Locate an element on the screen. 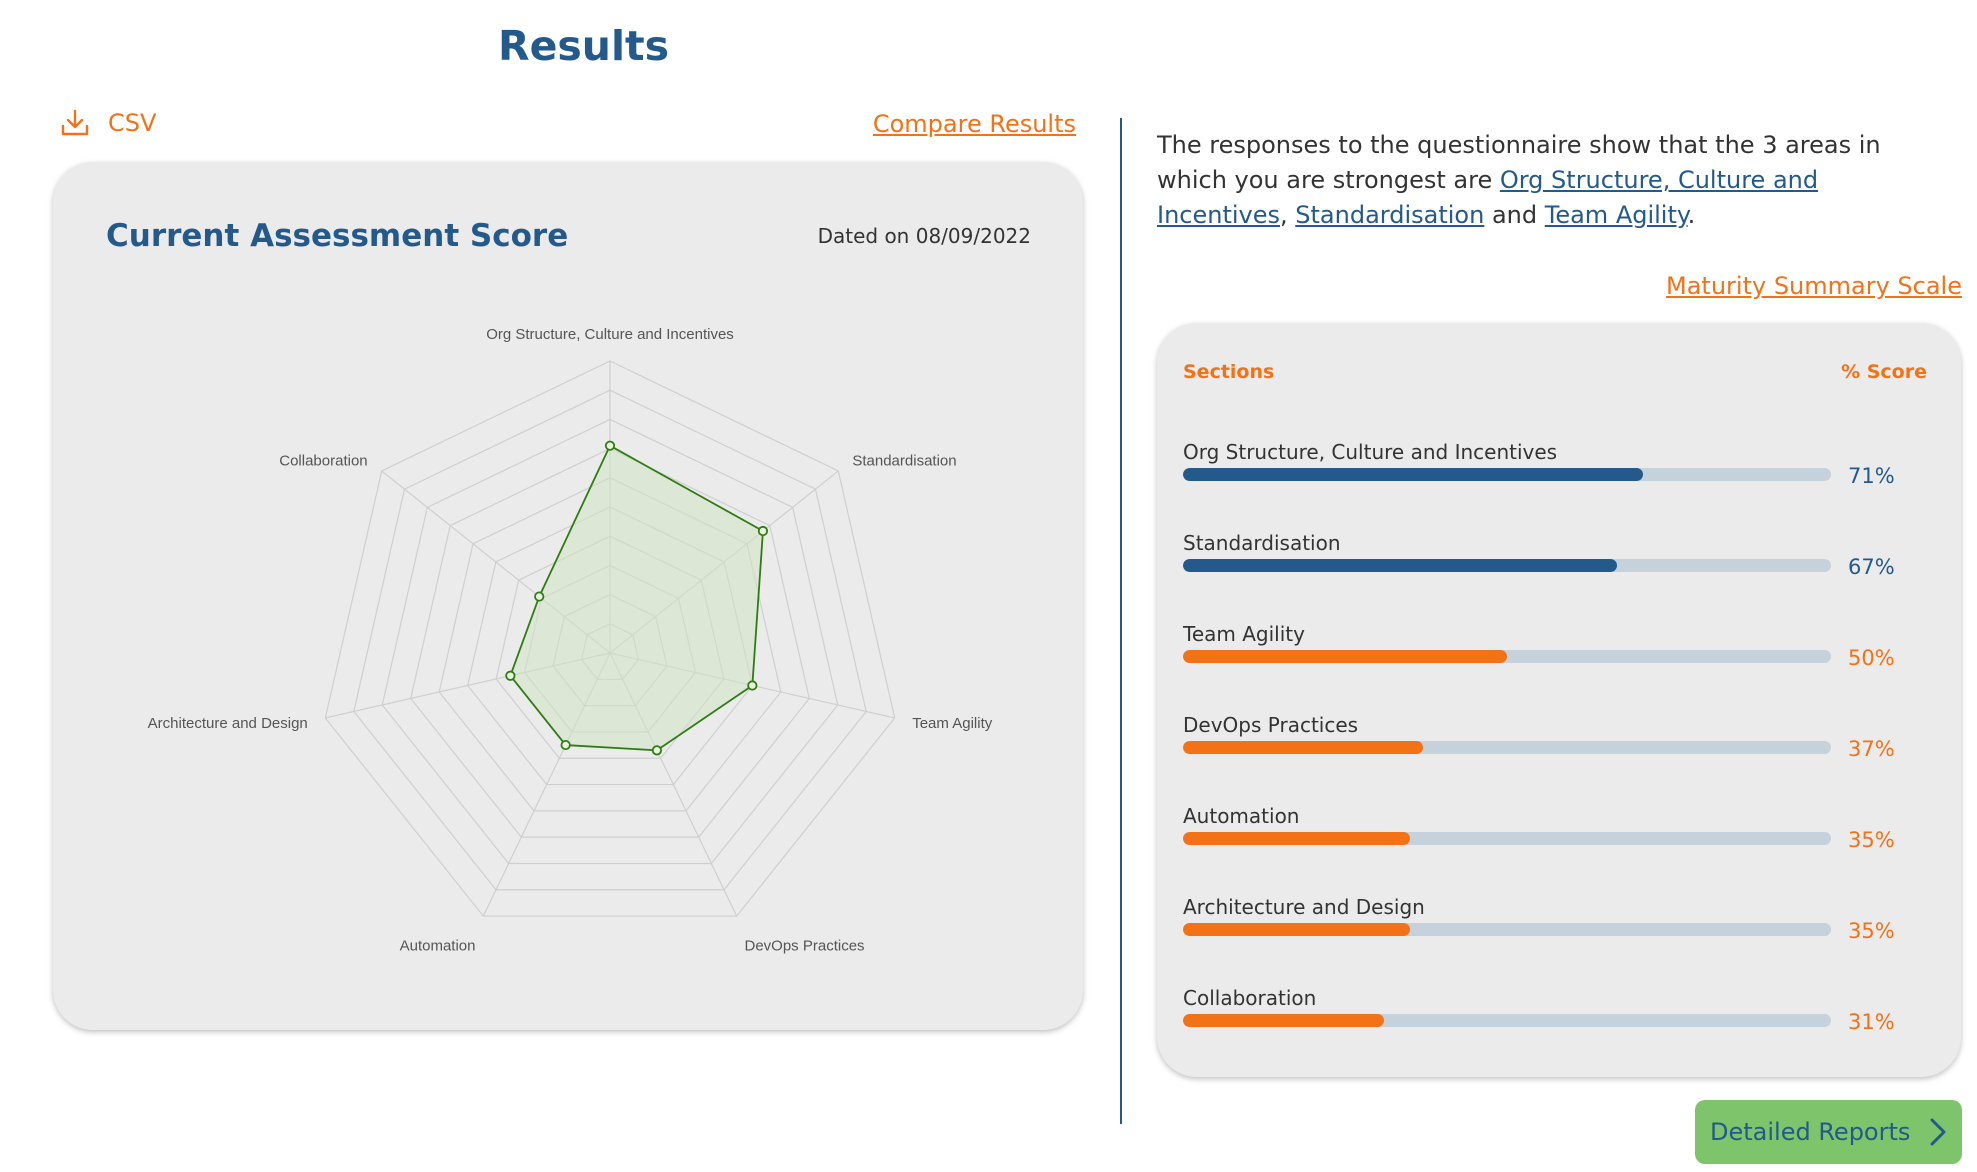 The width and height of the screenshot is (1977, 1172). radar-axis-label: Standardisation is located at coordinates (904, 461).